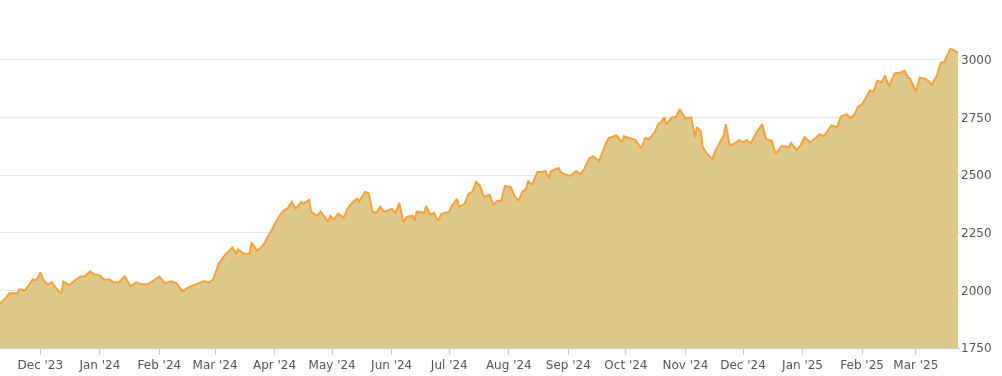 Image resolution: width=1002 pixels, height=376 pixels. I want to click on x-tick-label: Oct '24, so click(626, 365).